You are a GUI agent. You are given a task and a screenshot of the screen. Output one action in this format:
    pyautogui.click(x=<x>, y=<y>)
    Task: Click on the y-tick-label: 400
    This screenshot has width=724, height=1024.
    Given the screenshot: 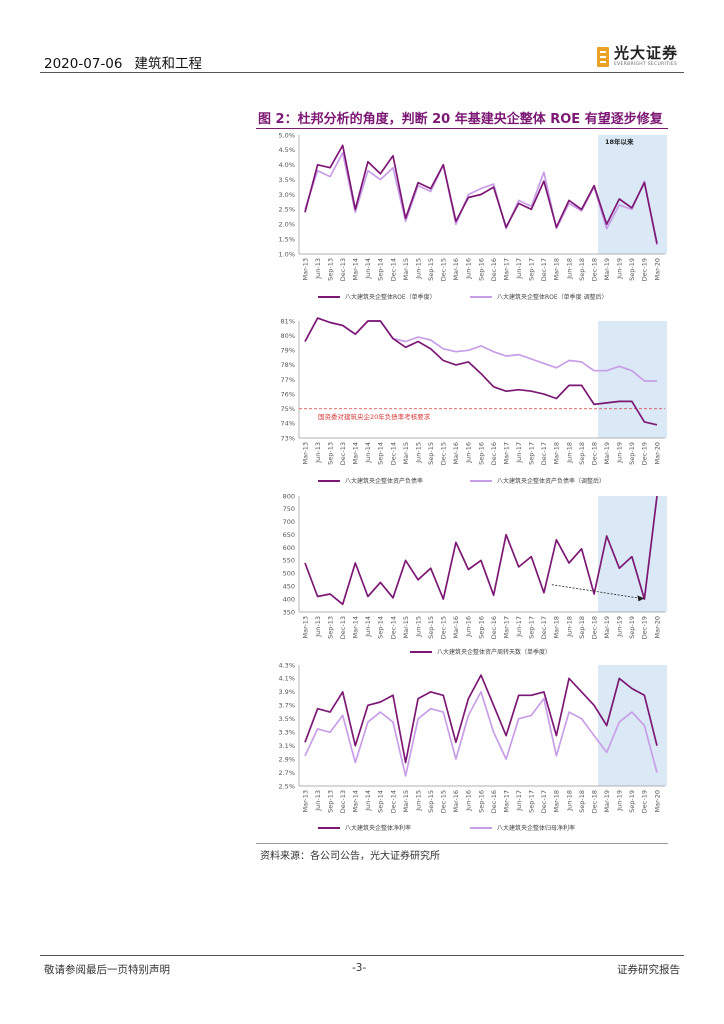 What is the action you would take?
    pyautogui.click(x=289, y=599)
    